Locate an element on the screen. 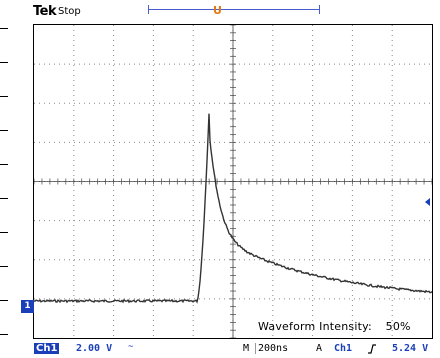 Image resolution: width=440 pixels, height=358 pixels. record-length-bar is located at coordinates (234, 9).